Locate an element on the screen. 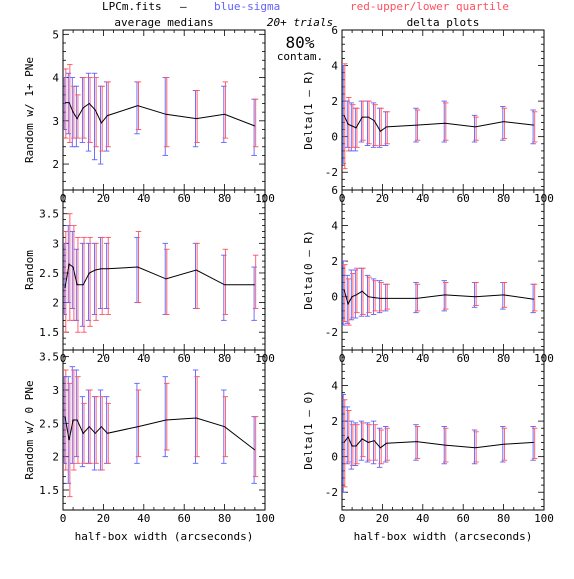 The image size is (574, 579). y-tick-label: 5 is located at coordinates (55, 34).